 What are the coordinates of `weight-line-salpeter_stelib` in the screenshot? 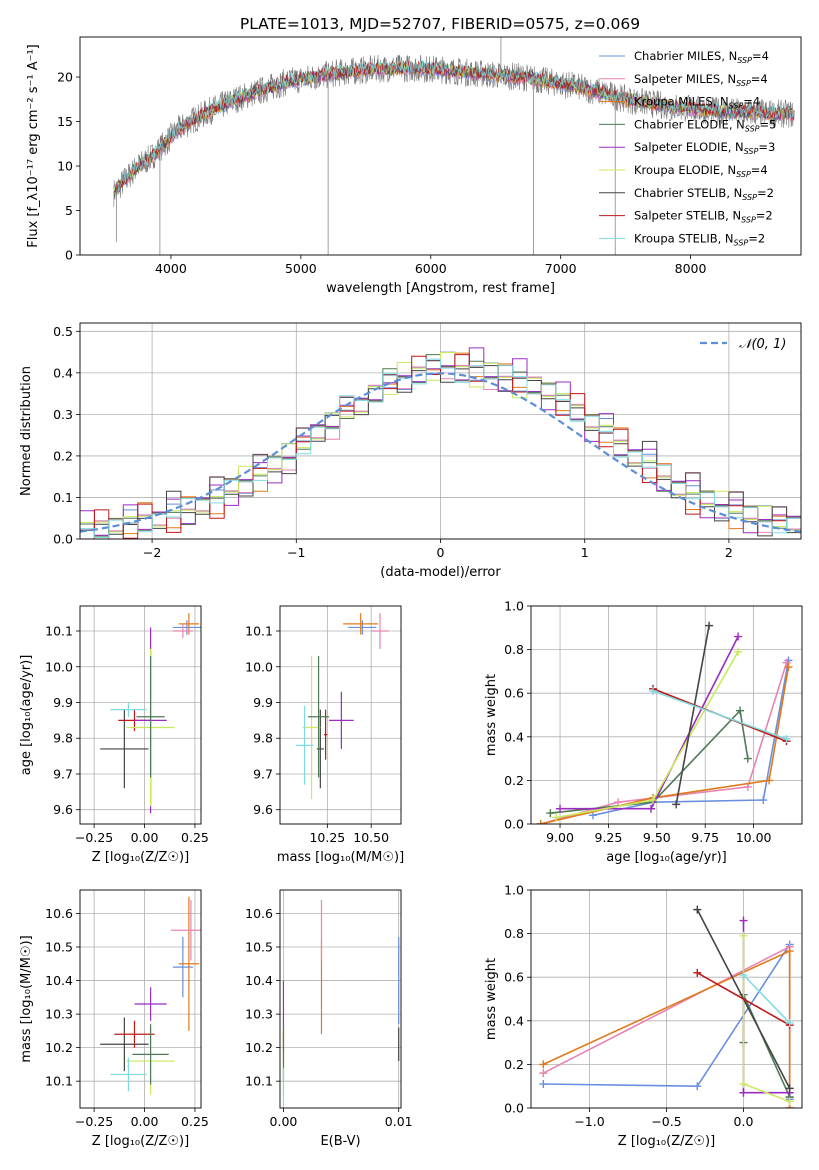 It's located at (743, 999).